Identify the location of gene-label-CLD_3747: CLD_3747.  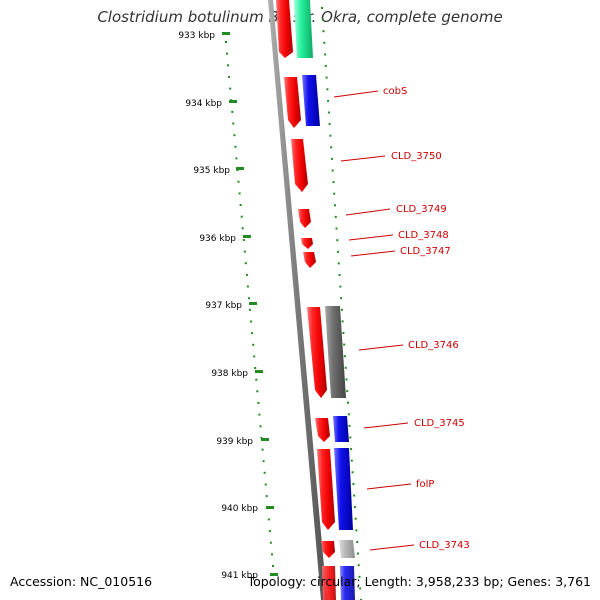
(425, 251).